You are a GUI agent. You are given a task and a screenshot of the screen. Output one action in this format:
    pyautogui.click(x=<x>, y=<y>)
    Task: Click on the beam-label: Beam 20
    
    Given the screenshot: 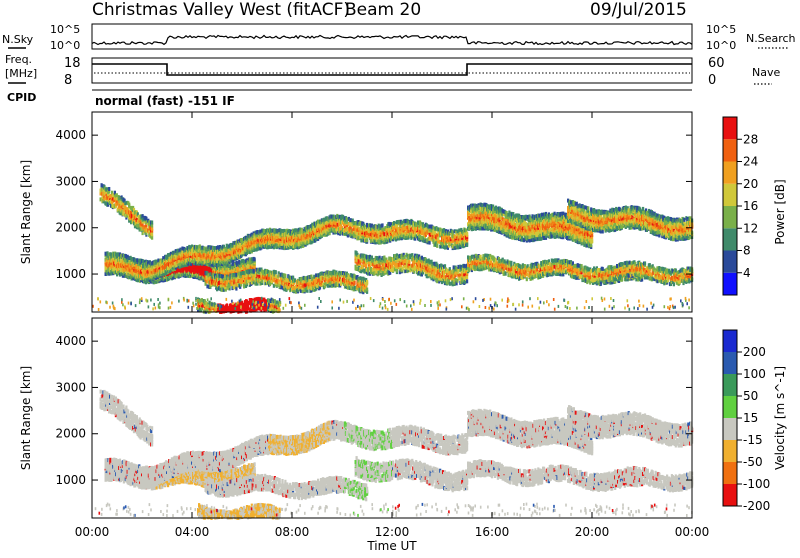 What is the action you would take?
    pyautogui.click(x=383, y=10)
    